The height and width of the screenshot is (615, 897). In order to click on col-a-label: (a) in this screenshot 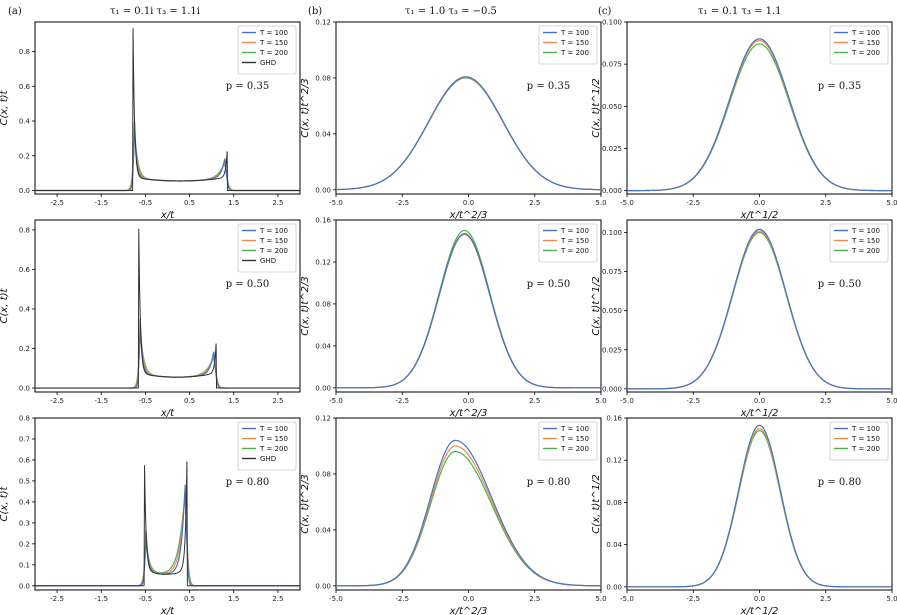, I will do `click(15, 11)`.